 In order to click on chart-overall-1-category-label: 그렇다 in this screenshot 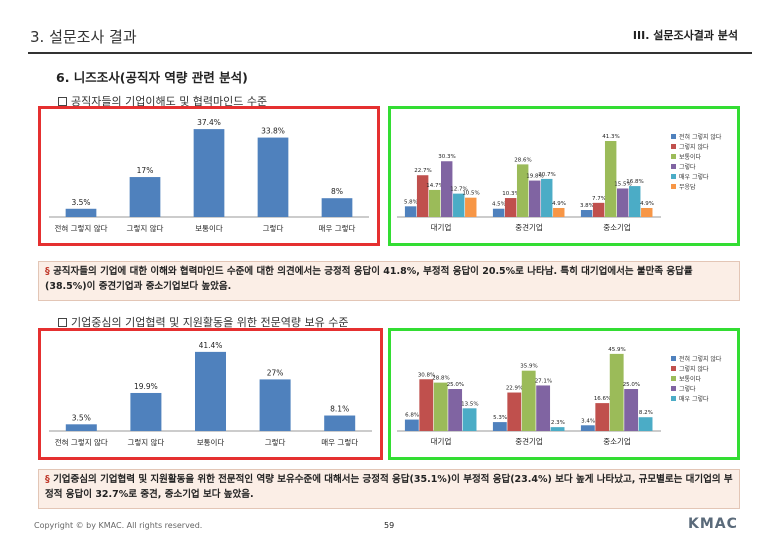, I will do `click(273, 228)`.